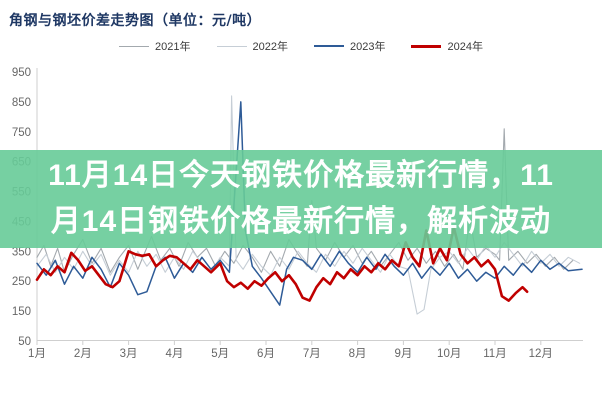 The image size is (602, 400). What do you see at coordinates (21, 312) in the screenshot?
I see `y-tick-label: 150` at bounding box center [21, 312].